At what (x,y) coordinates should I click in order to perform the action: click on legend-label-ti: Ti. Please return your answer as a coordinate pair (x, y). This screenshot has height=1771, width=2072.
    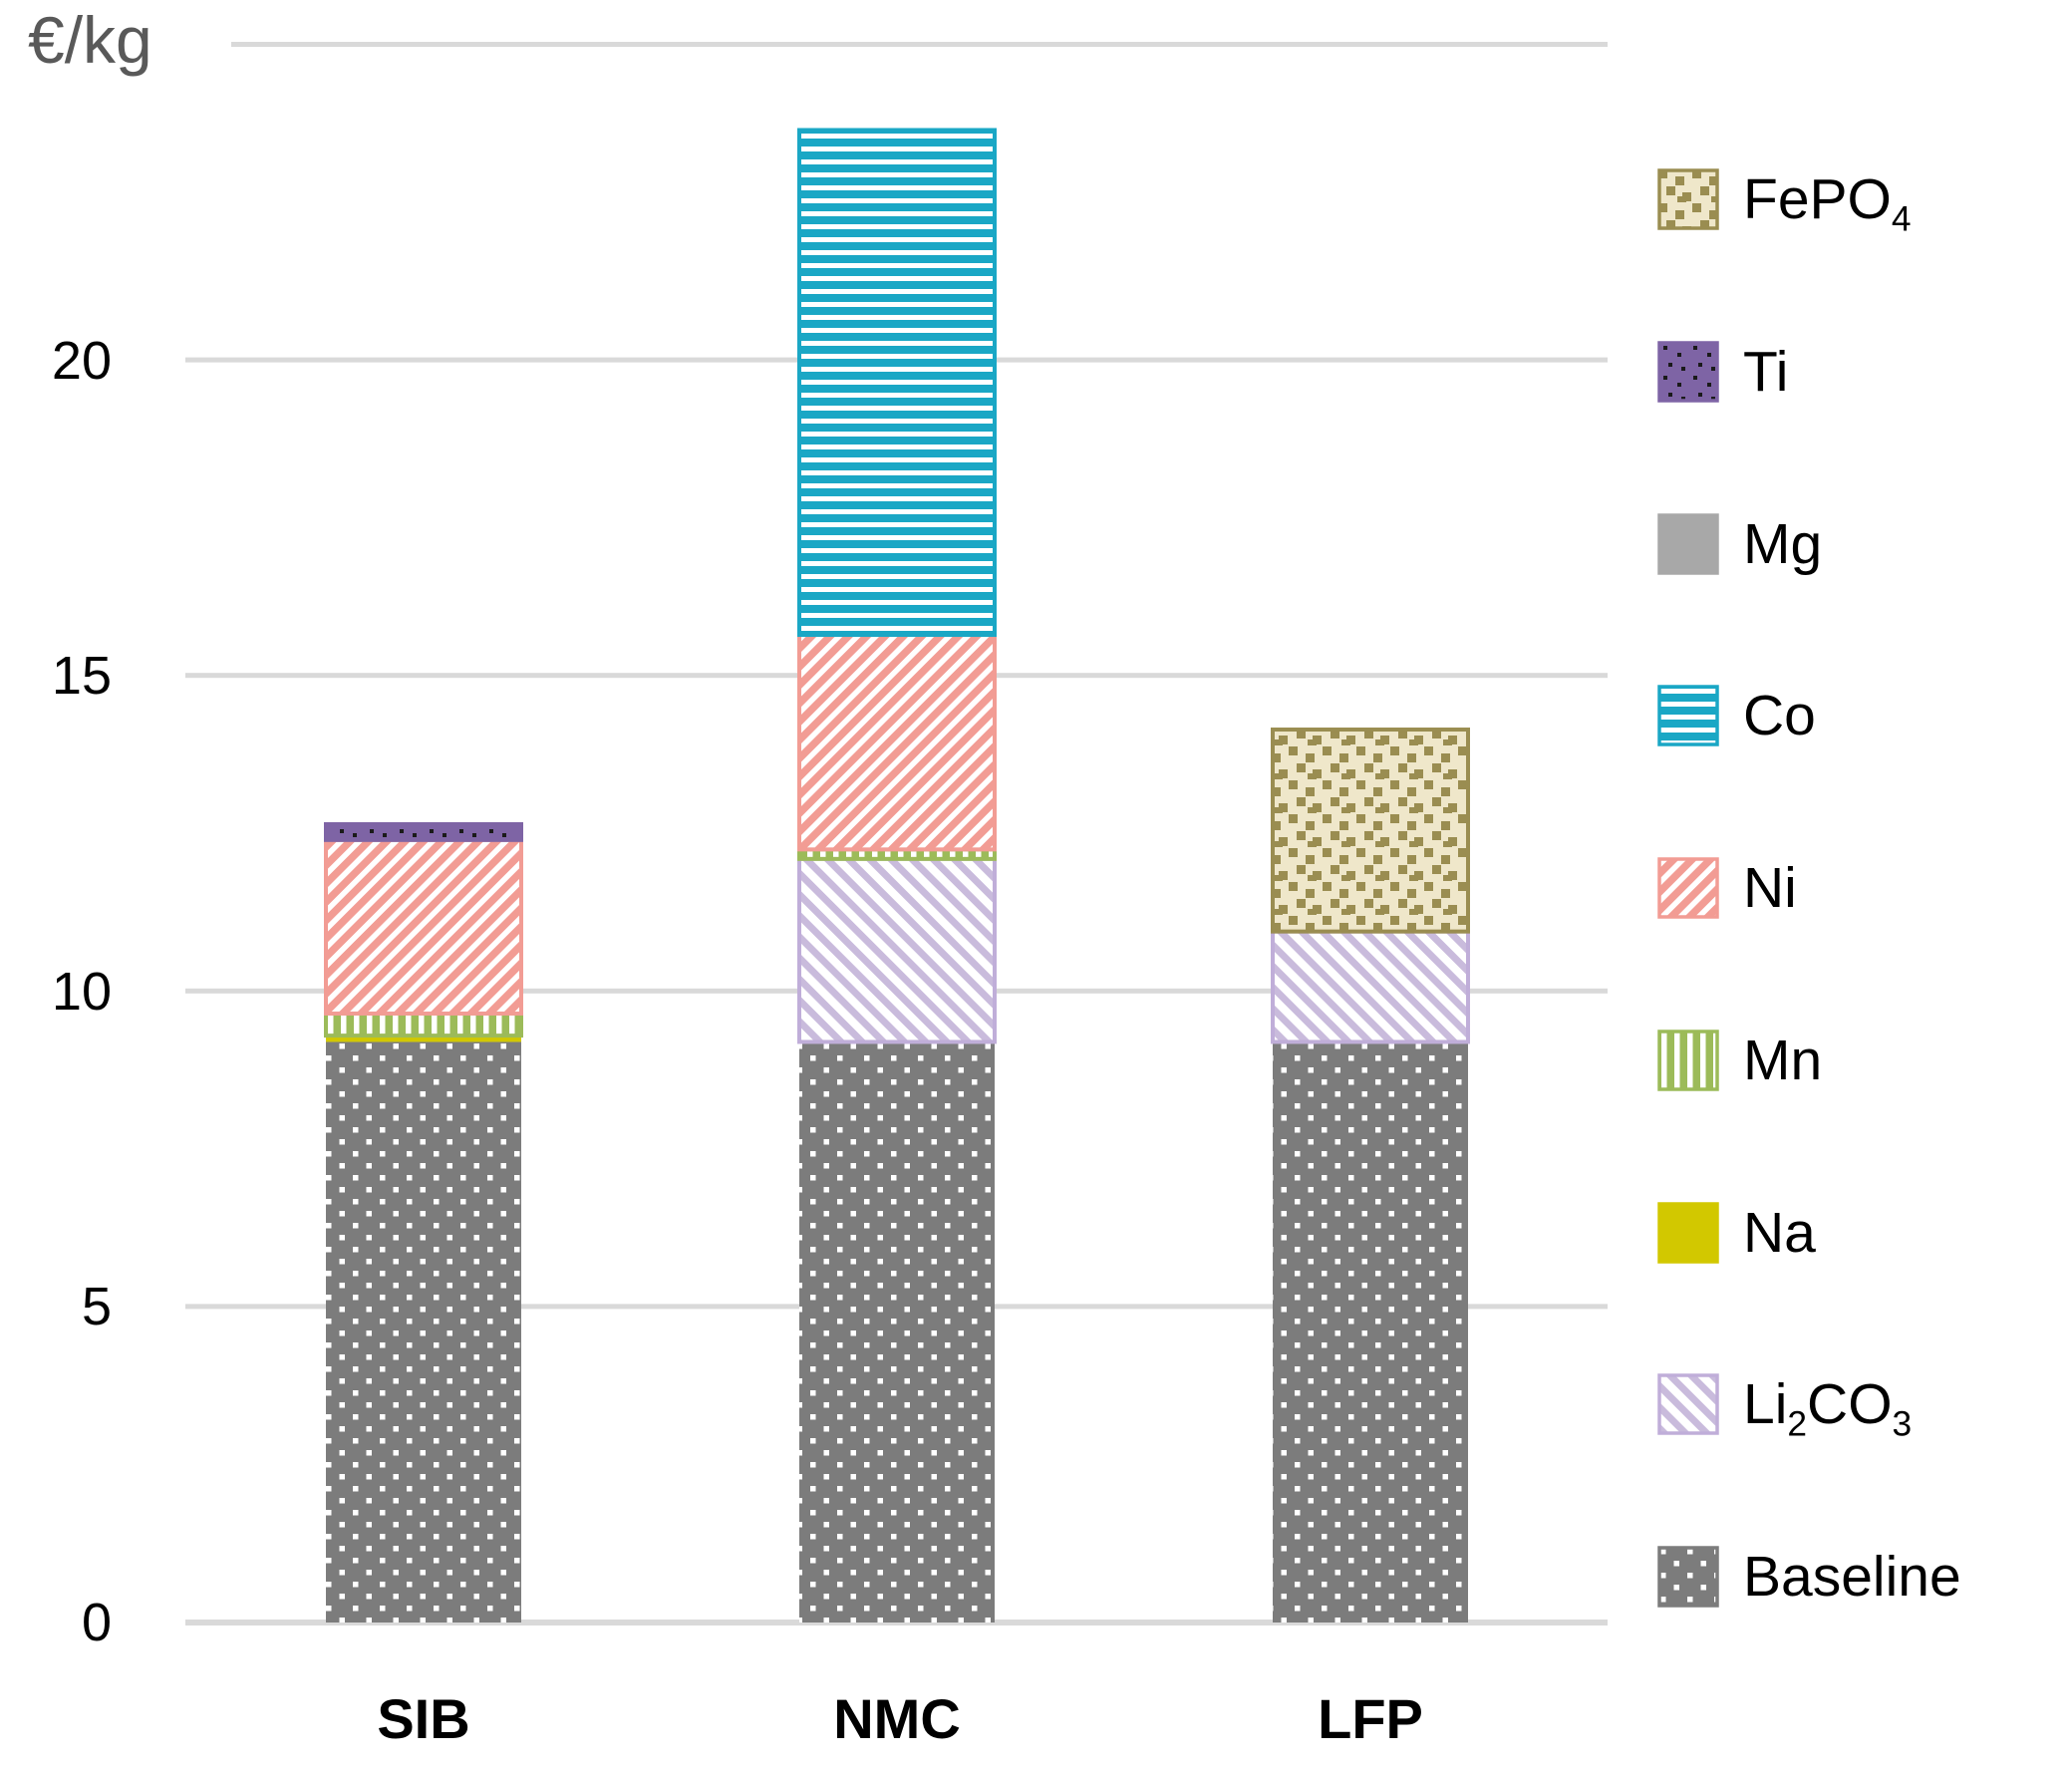
    Looking at the image, I should click on (1766, 372).